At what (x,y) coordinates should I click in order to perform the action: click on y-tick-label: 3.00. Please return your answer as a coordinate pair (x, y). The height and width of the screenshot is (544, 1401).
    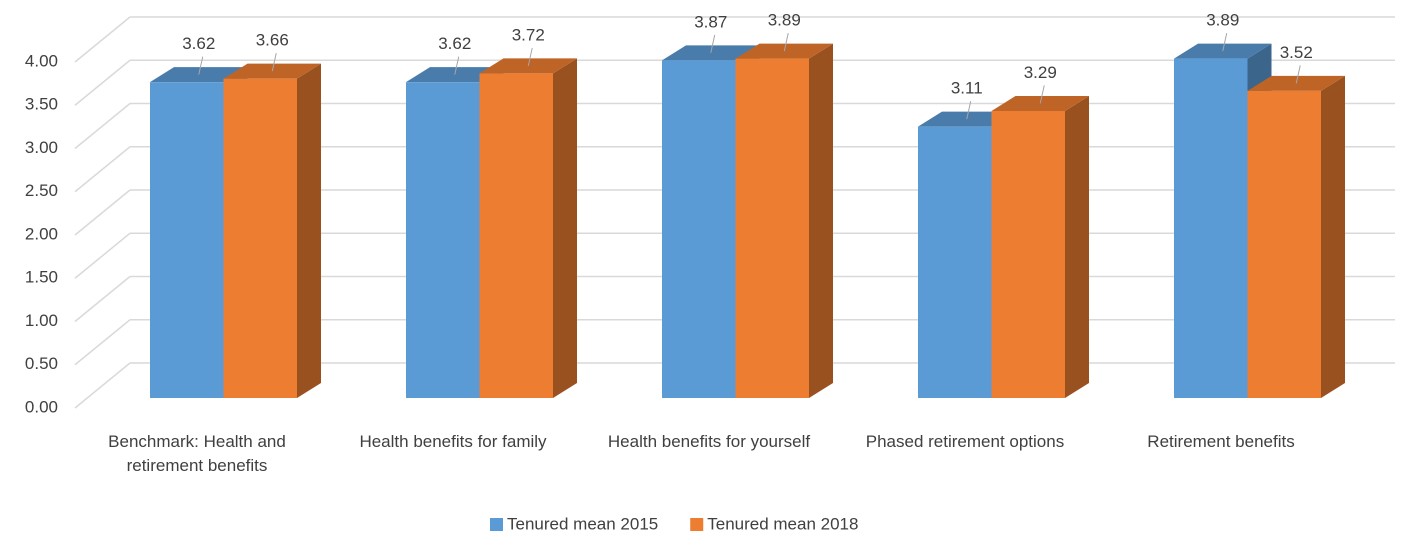
    Looking at the image, I should click on (41, 147).